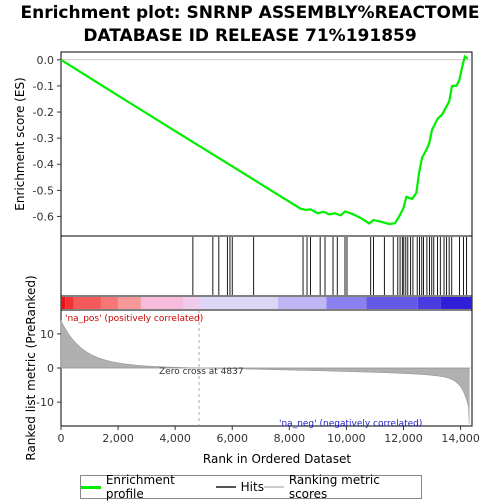  What do you see at coordinates (50, 368) in the screenshot?
I see `metric-tick-label-1: 0` at bounding box center [50, 368].